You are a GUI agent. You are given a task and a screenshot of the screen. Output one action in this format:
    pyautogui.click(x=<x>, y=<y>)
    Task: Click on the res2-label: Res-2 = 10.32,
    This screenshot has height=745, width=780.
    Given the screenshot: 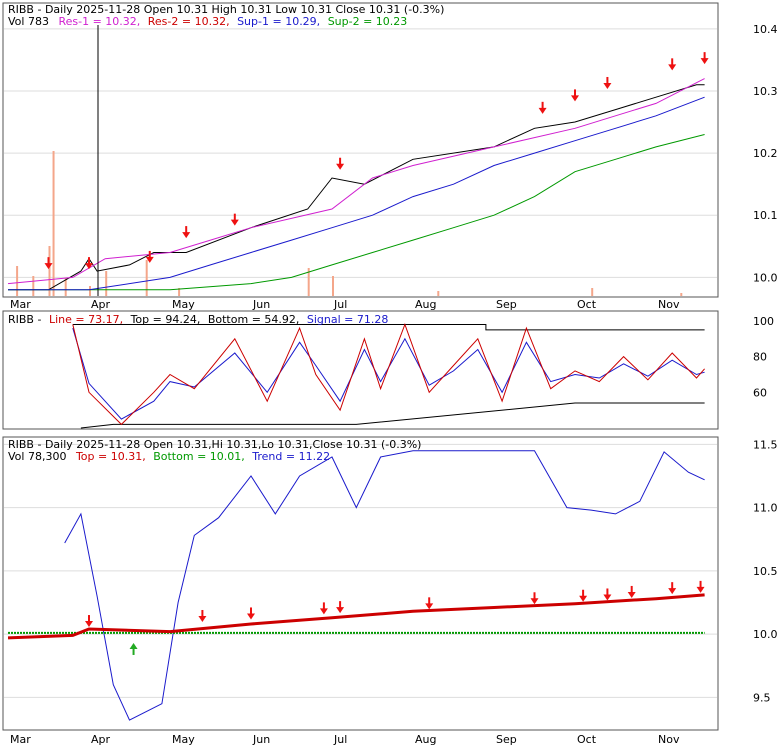 What is the action you would take?
    pyautogui.click(x=189, y=21)
    